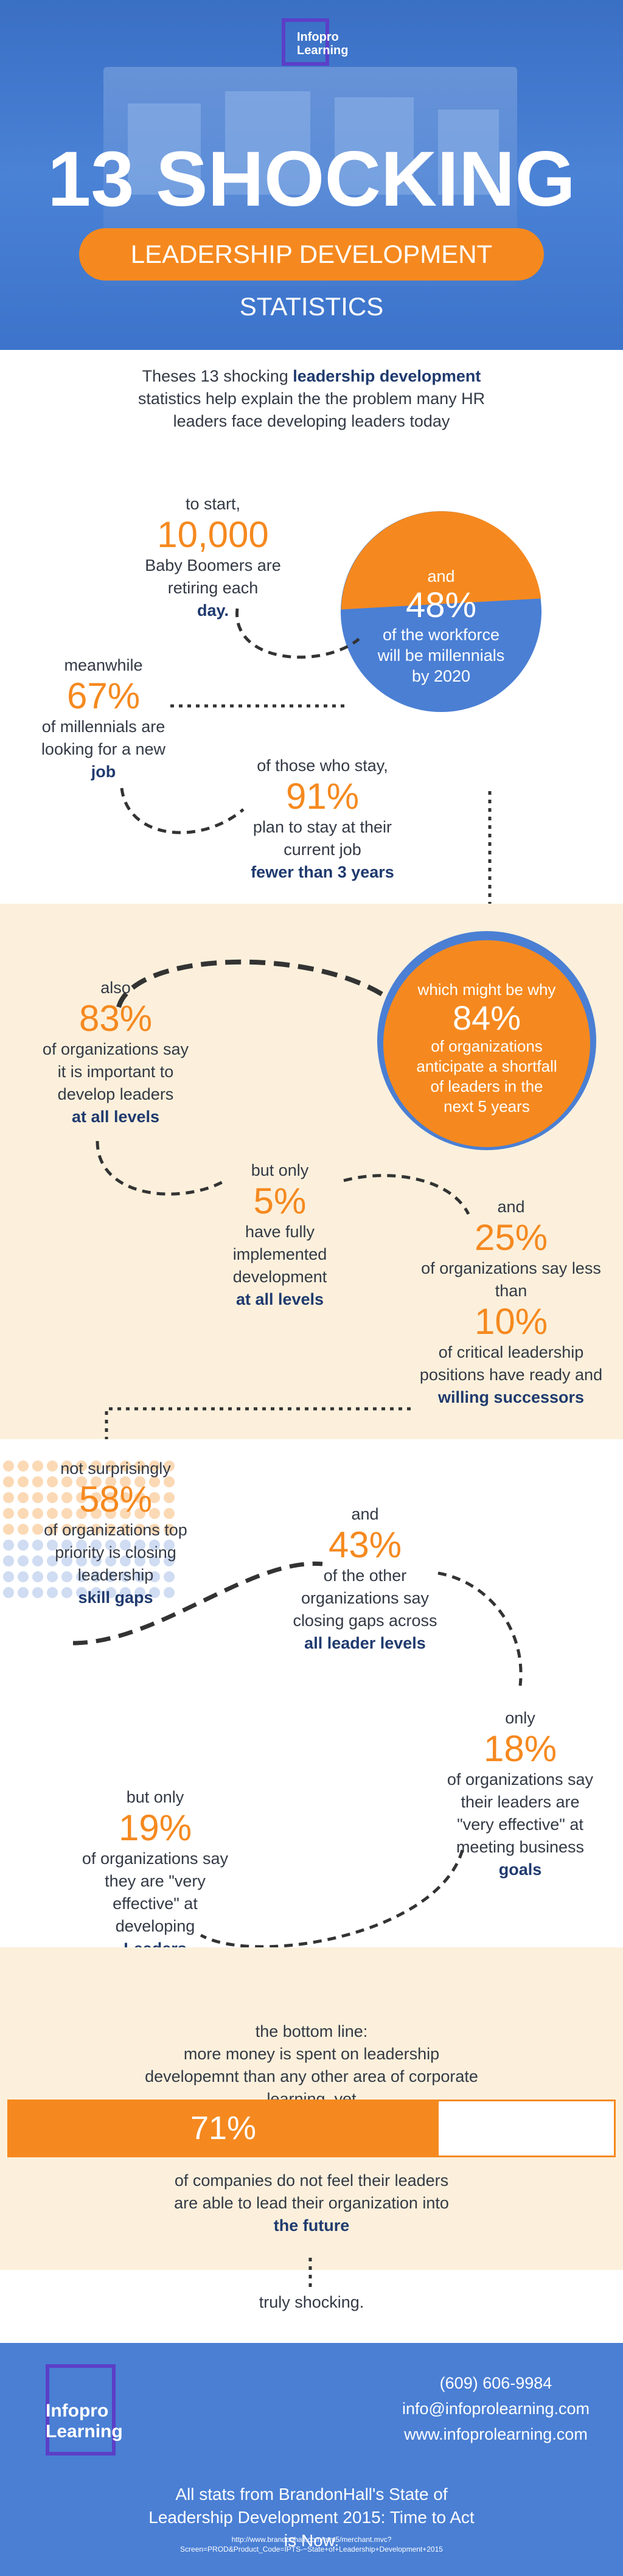 The width and height of the screenshot is (623, 2576). I want to click on logo-icon, so click(305, 42).